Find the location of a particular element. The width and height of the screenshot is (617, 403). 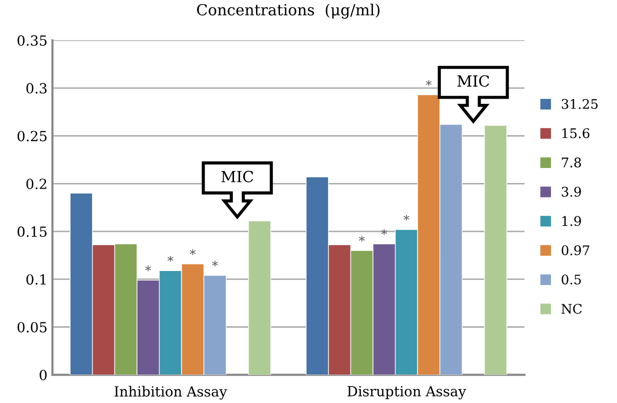

legend-label: 15.6 is located at coordinates (576, 133).